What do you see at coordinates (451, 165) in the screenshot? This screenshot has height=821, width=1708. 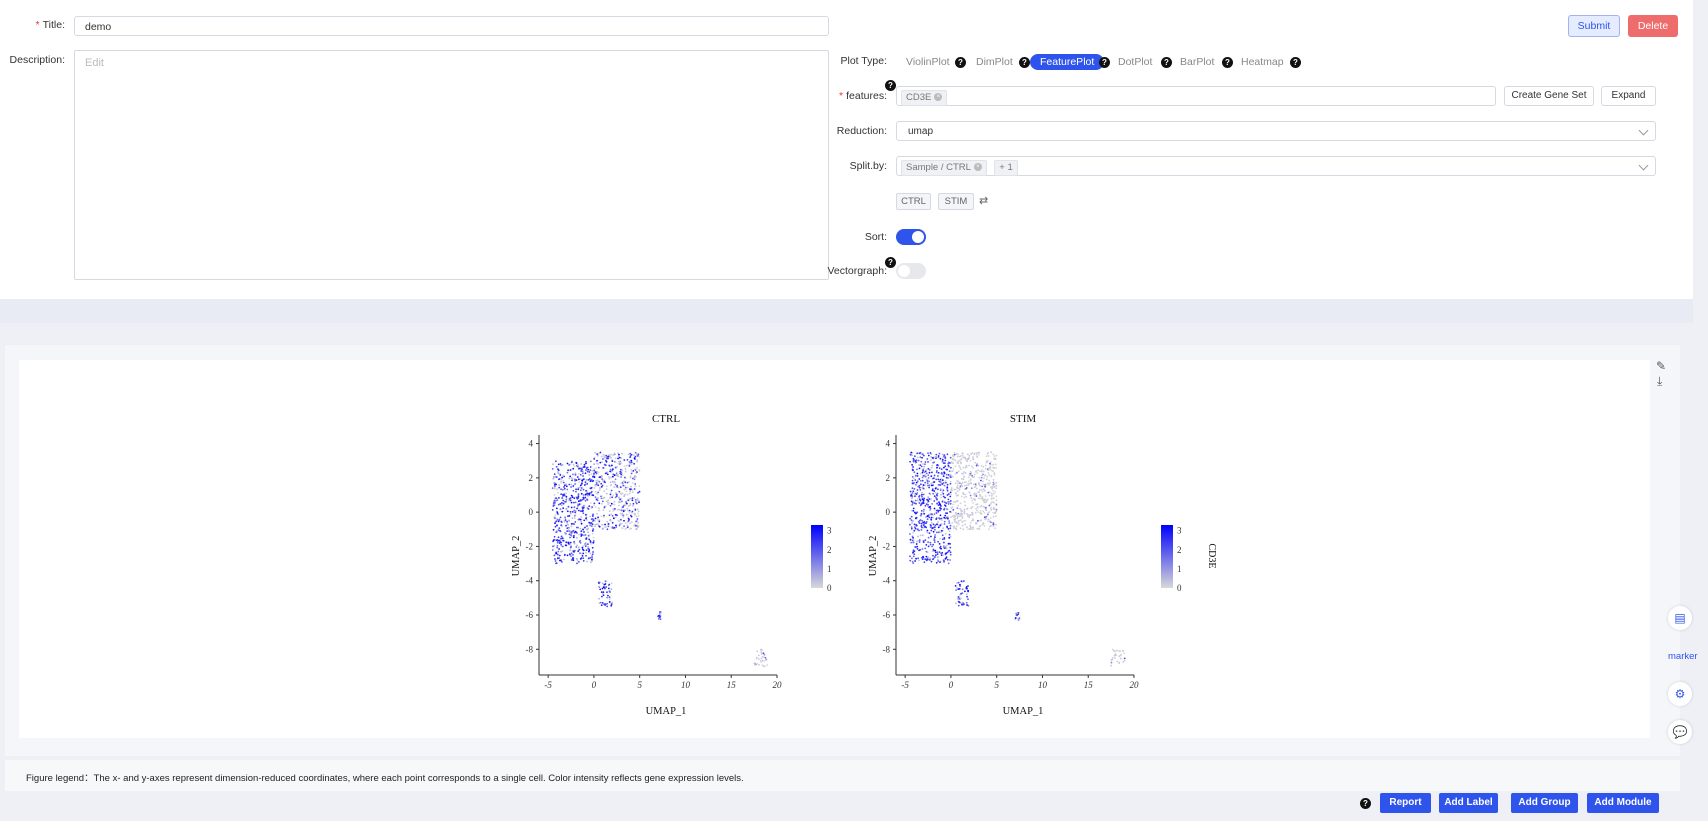 I see `description-editor: Edit` at bounding box center [451, 165].